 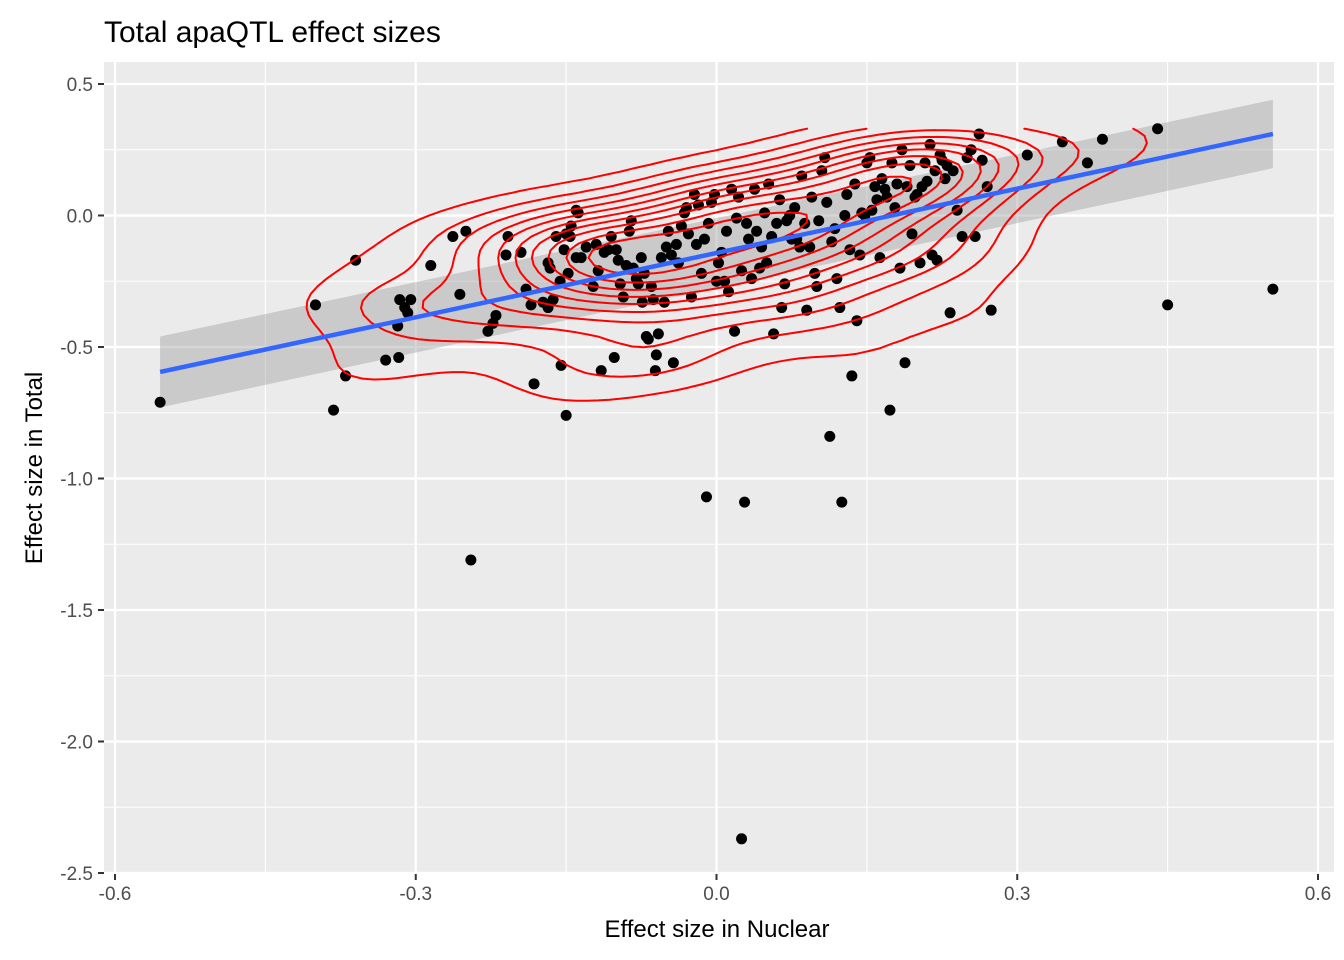 What do you see at coordinates (1017, 894) in the screenshot?
I see `x-tick-label: 0.3` at bounding box center [1017, 894].